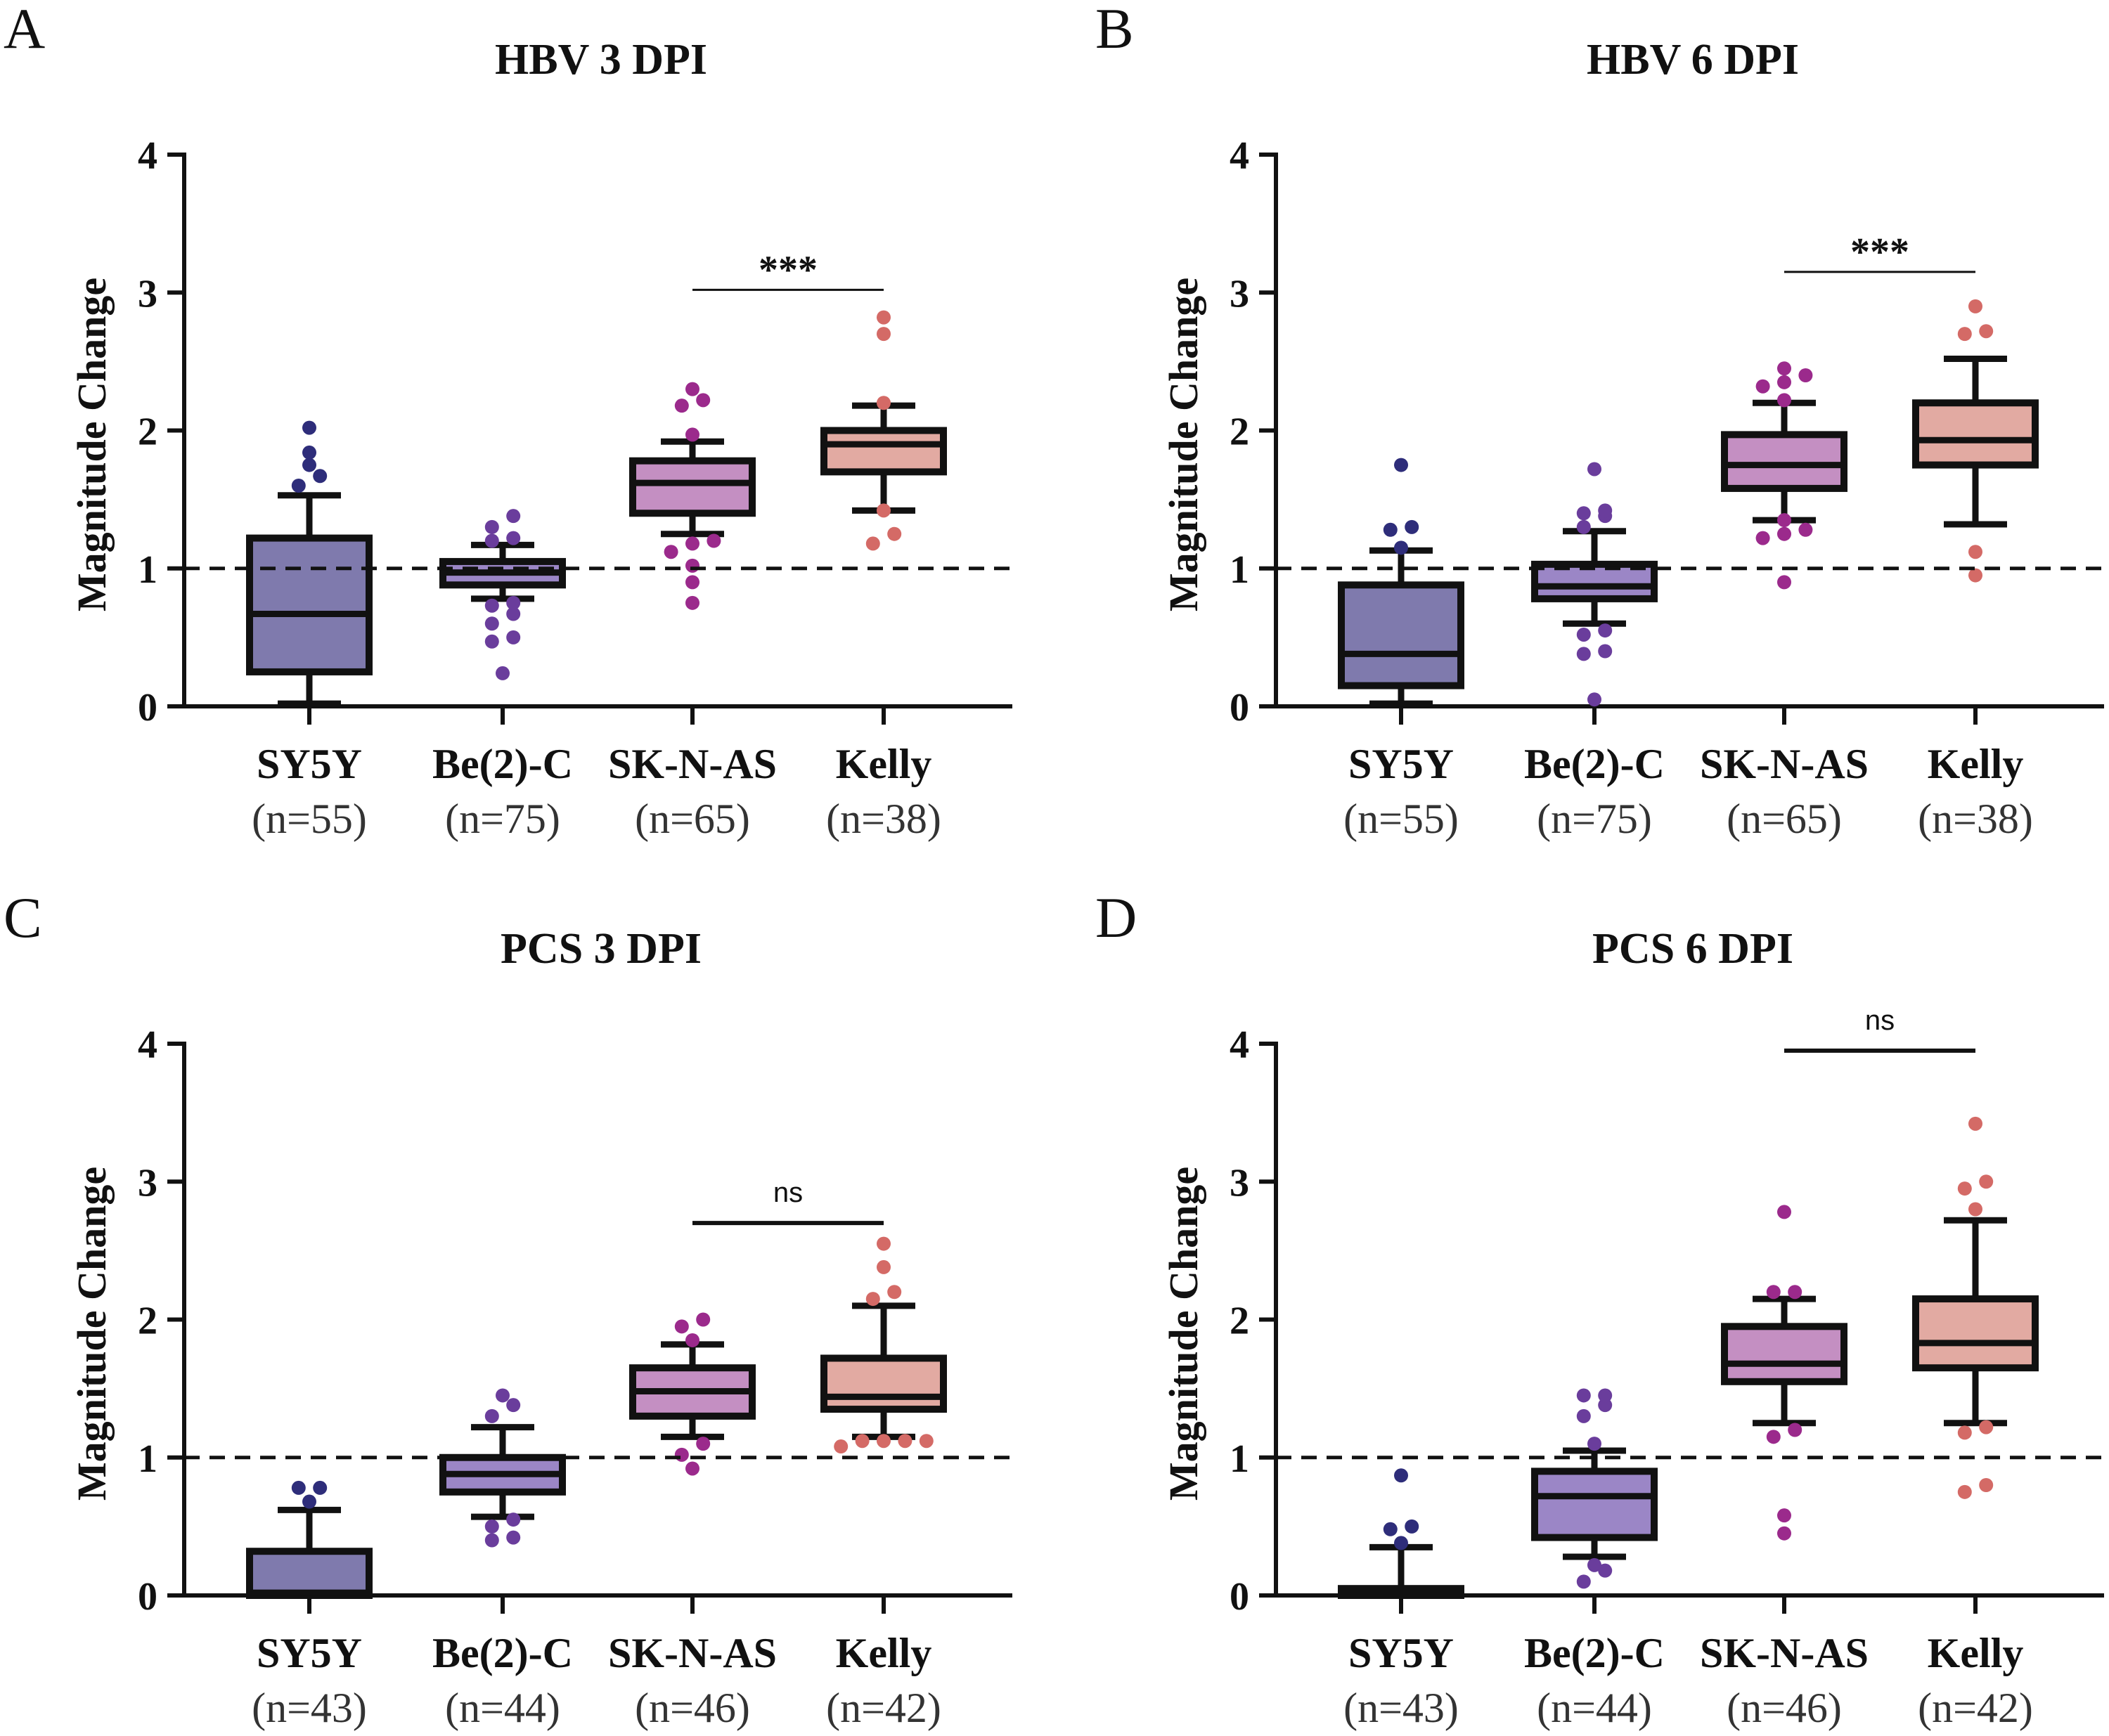 Image resolution: width=2109 pixels, height=1736 pixels. I want to click on panel-letter: B, so click(1114, 30).